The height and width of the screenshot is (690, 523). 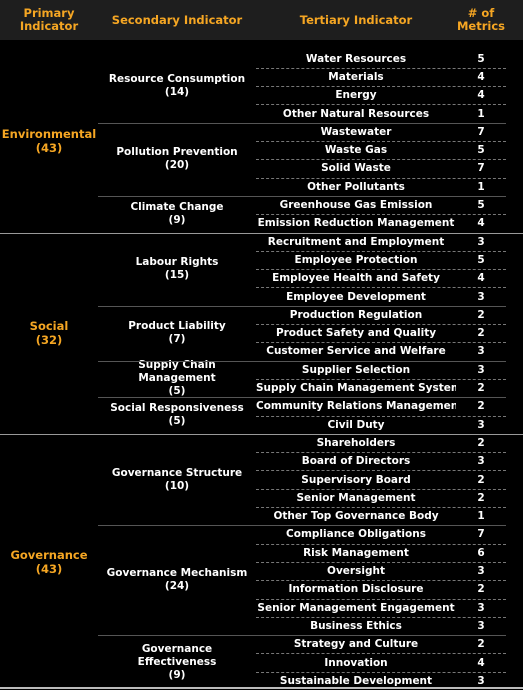 I want to click on table-row: Employee Protection 5, so click(x=381, y=260).